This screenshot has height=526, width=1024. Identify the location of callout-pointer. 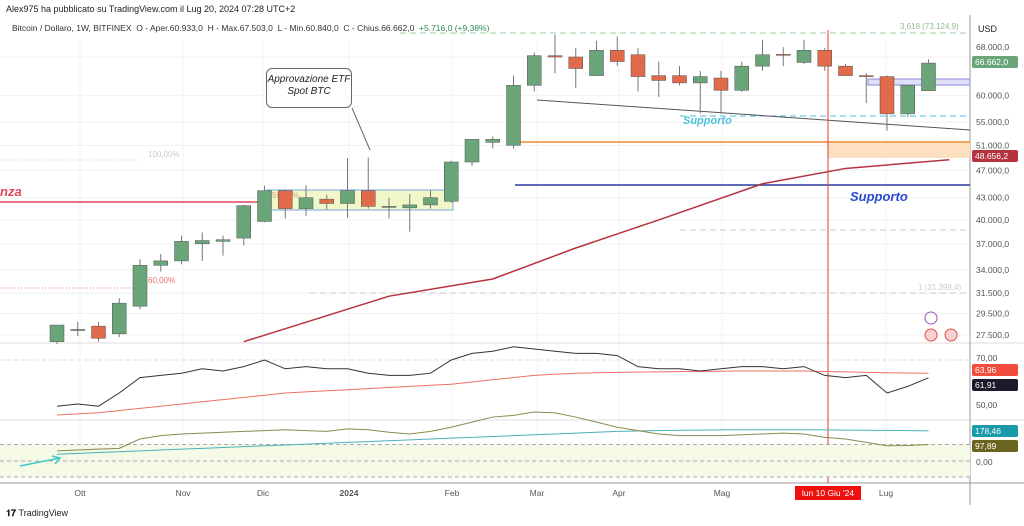
(361, 129).